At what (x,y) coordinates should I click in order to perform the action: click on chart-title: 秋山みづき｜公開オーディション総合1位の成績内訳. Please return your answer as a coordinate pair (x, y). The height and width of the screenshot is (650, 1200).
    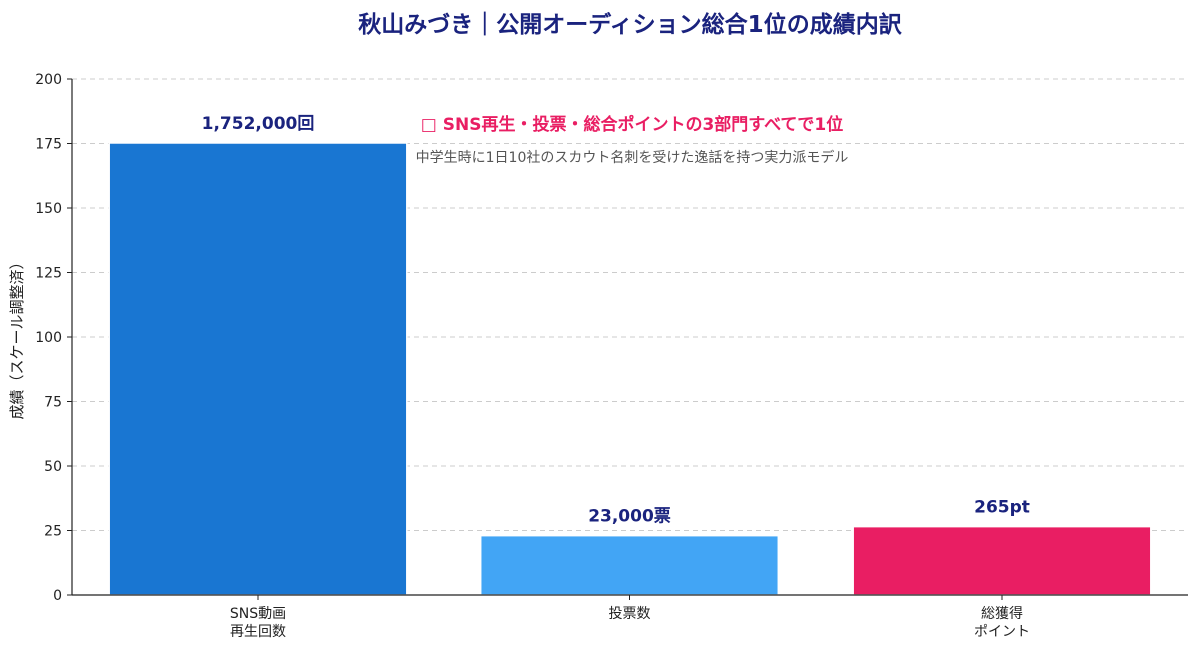
    Looking at the image, I should click on (630, 24).